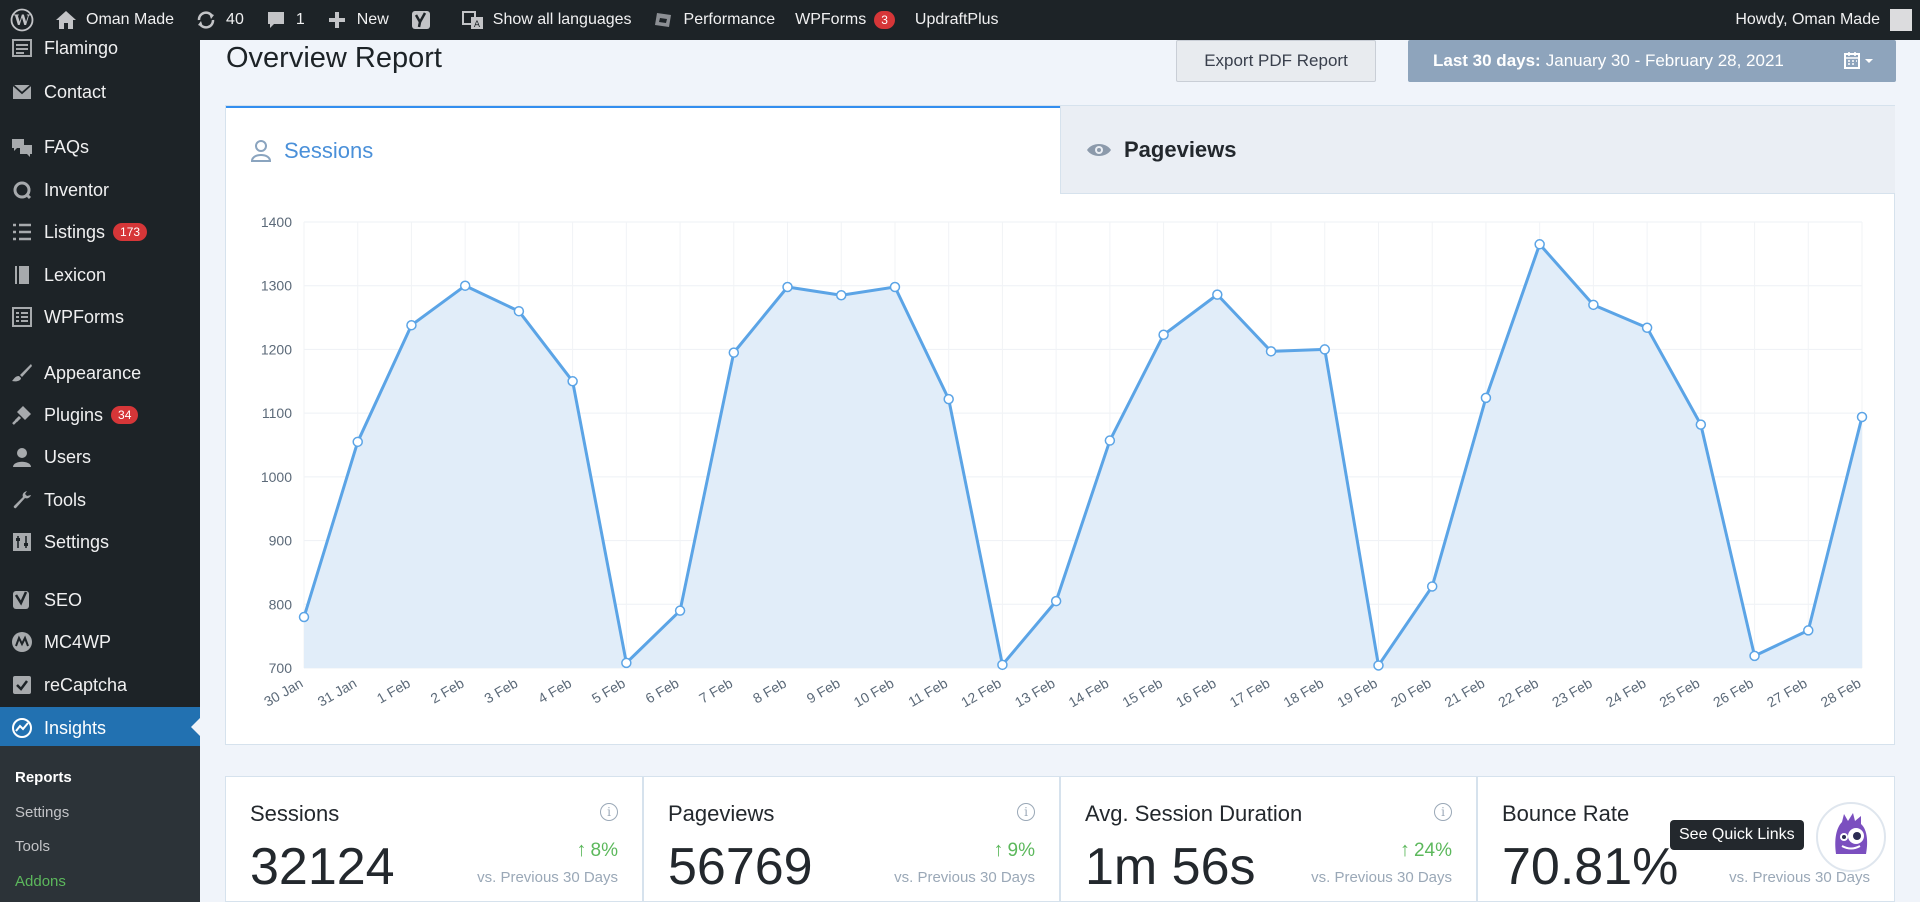 The height and width of the screenshot is (902, 1920). I want to click on yoast-menu, so click(425, 20).